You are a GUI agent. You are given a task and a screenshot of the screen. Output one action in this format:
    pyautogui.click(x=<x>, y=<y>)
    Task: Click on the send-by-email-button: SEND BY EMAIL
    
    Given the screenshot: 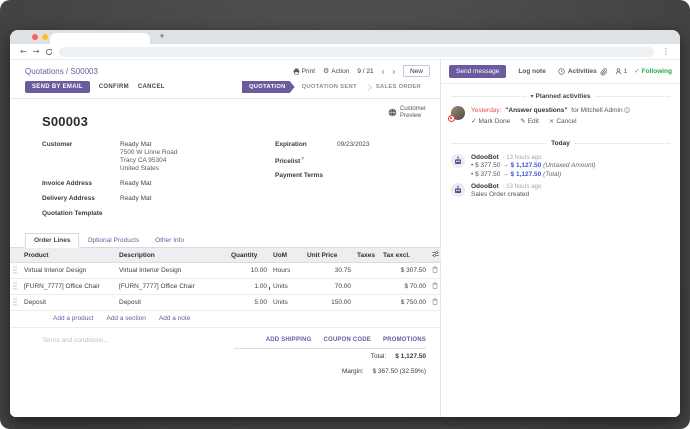 What is the action you would take?
    pyautogui.click(x=57, y=87)
    